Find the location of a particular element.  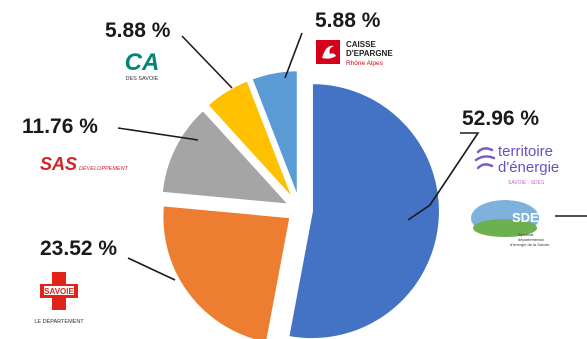

slice-sas is located at coordinates (226, 157).